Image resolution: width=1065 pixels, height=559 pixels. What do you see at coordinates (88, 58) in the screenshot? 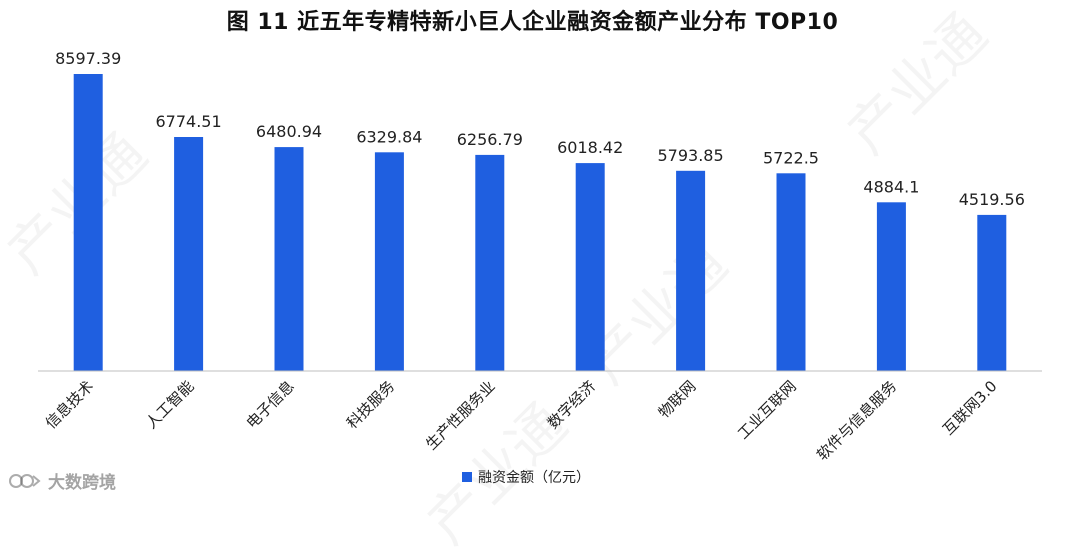
I see `value-label-1: 8597.39` at bounding box center [88, 58].